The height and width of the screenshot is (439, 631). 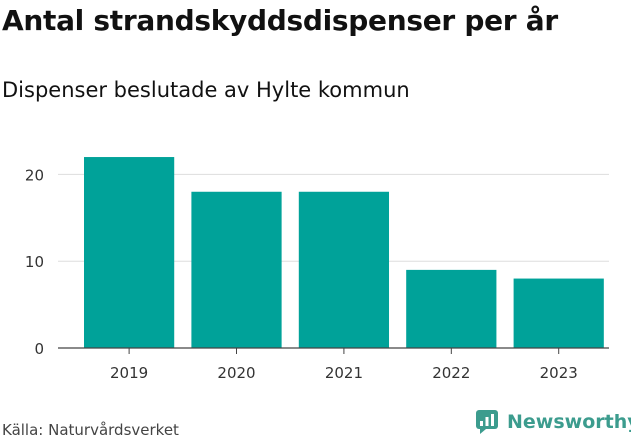 What do you see at coordinates (129, 252) in the screenshot?
I see `bar-2019` at bounding box center [129, 252].